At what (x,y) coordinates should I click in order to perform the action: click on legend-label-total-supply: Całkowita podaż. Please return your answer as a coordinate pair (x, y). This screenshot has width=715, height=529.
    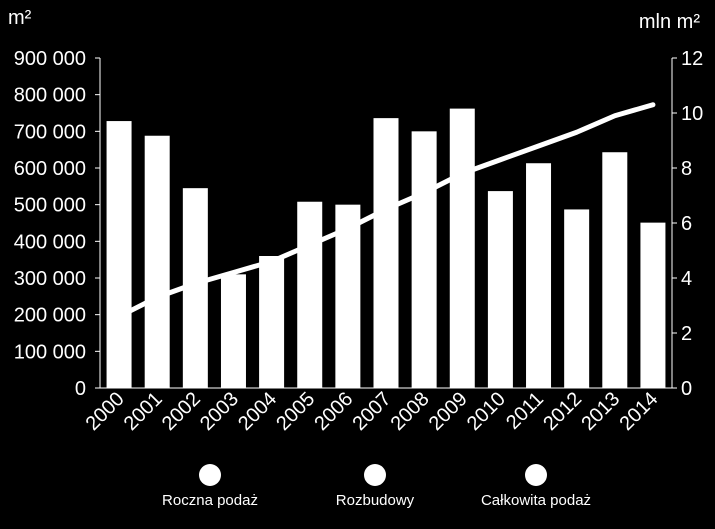
    Looking at the image, I should click on (536, 500).